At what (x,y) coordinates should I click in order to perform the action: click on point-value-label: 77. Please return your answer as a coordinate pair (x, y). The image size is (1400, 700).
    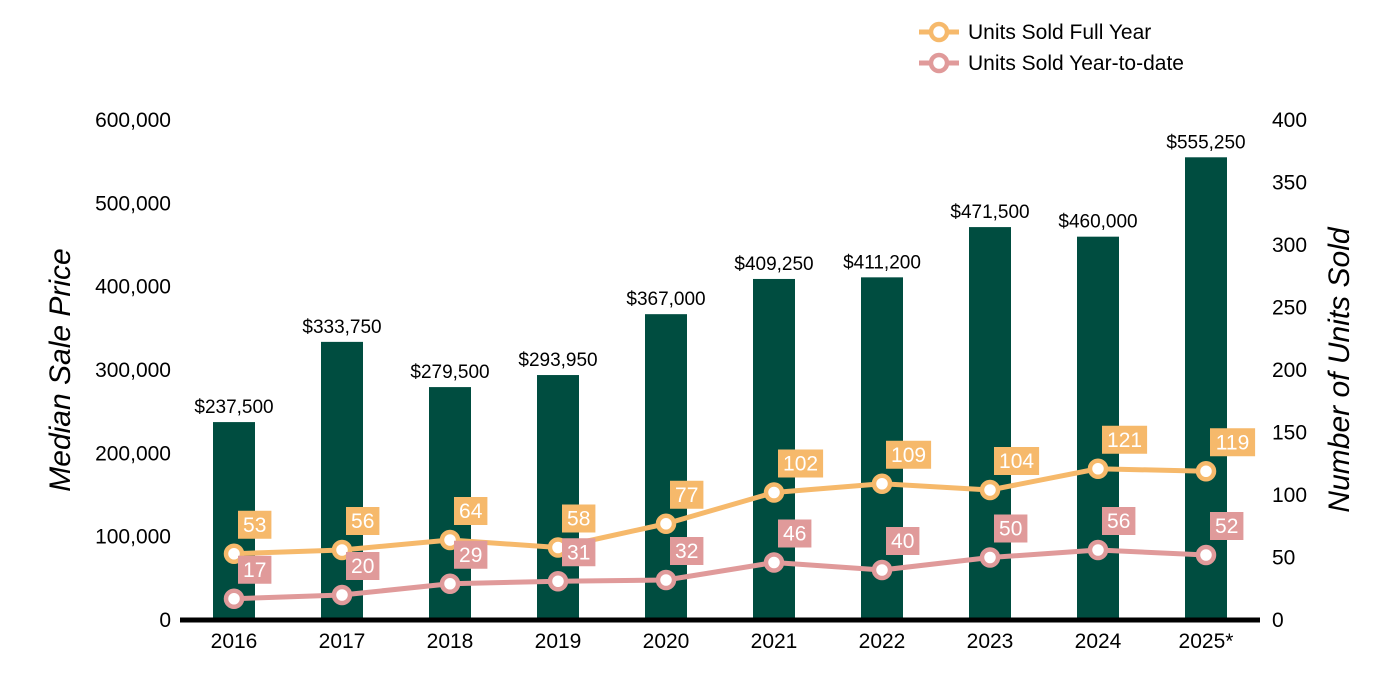
    Looking at the image, I should click on (686, 495).